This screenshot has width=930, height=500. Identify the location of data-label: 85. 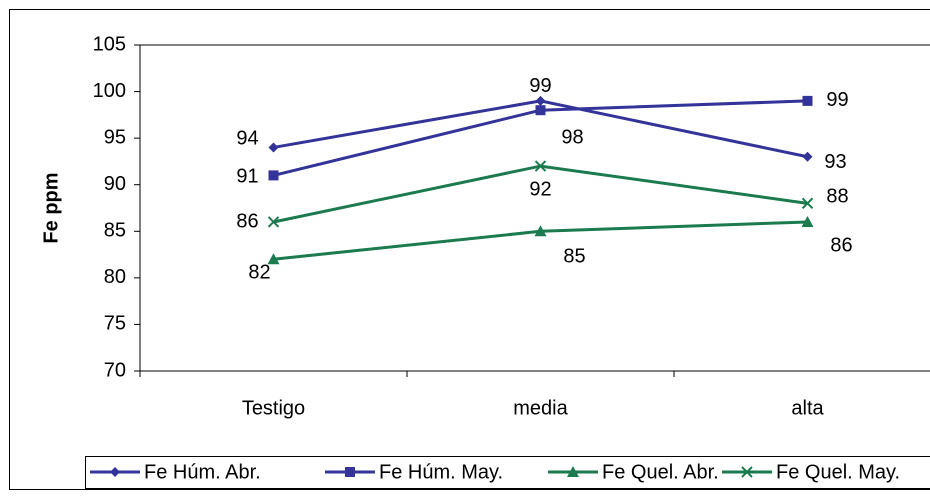
(574, 257).